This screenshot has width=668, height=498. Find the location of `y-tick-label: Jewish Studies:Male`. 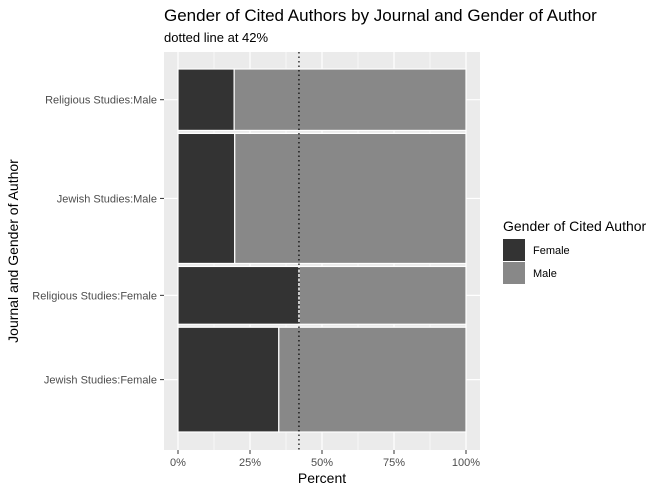

y-tick-label: Jewish Studies:Male is located at coordinates (107, 199).